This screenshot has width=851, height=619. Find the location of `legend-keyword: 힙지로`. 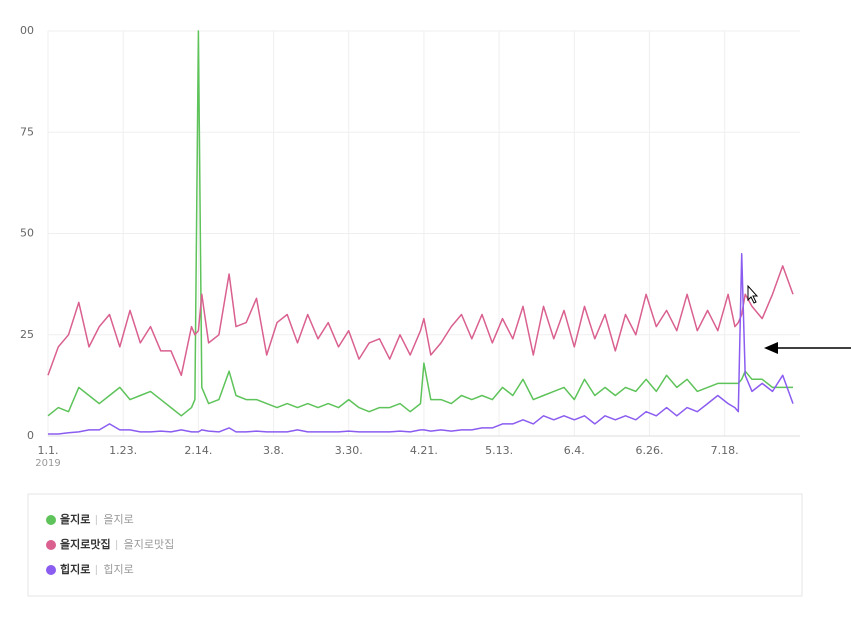

legend-keyword: 힙지로 is located at coordinates (118, 569).